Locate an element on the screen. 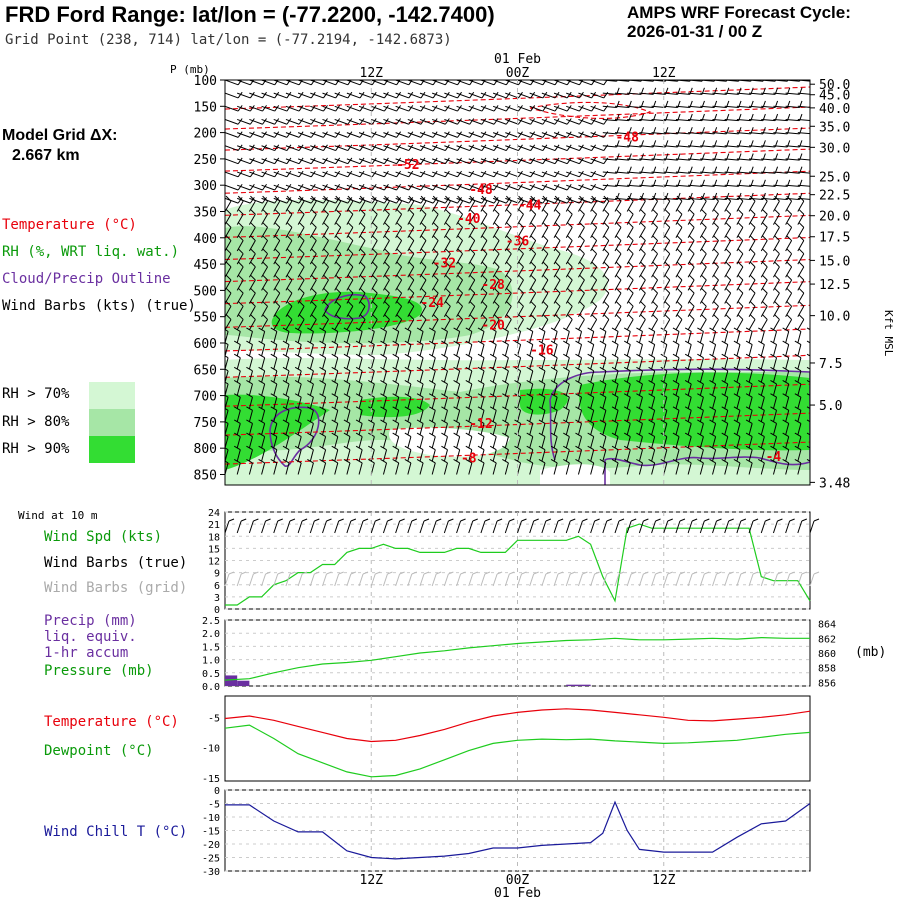  bottom-time-label: 00Z is located at coordinates (518, 880).